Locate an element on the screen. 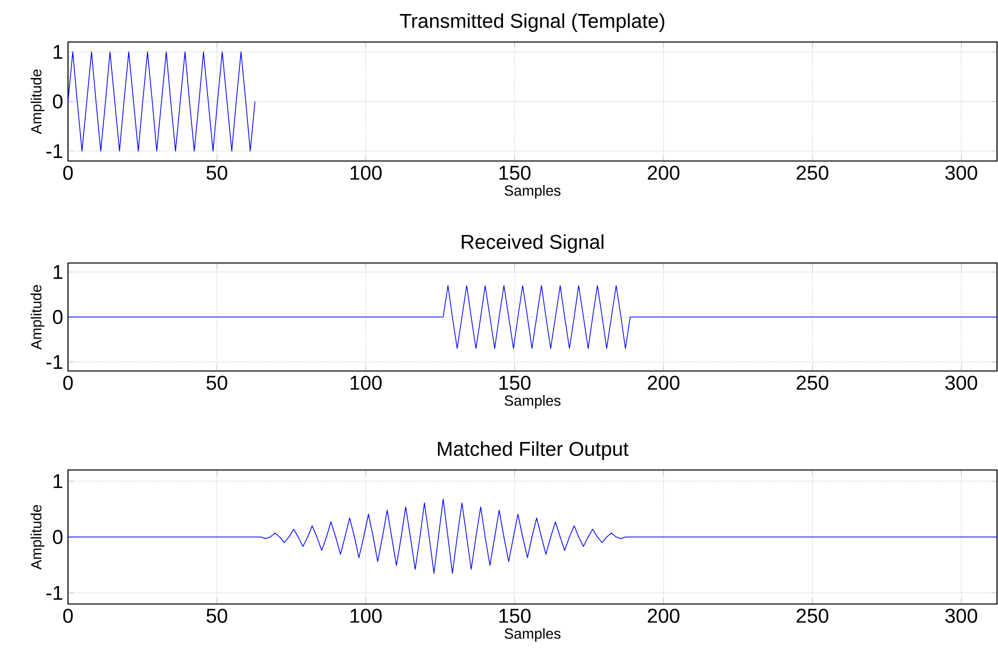 This screenshot has width=998, height=651. chart-title: Received Signal is located at coordinates (533, 243).